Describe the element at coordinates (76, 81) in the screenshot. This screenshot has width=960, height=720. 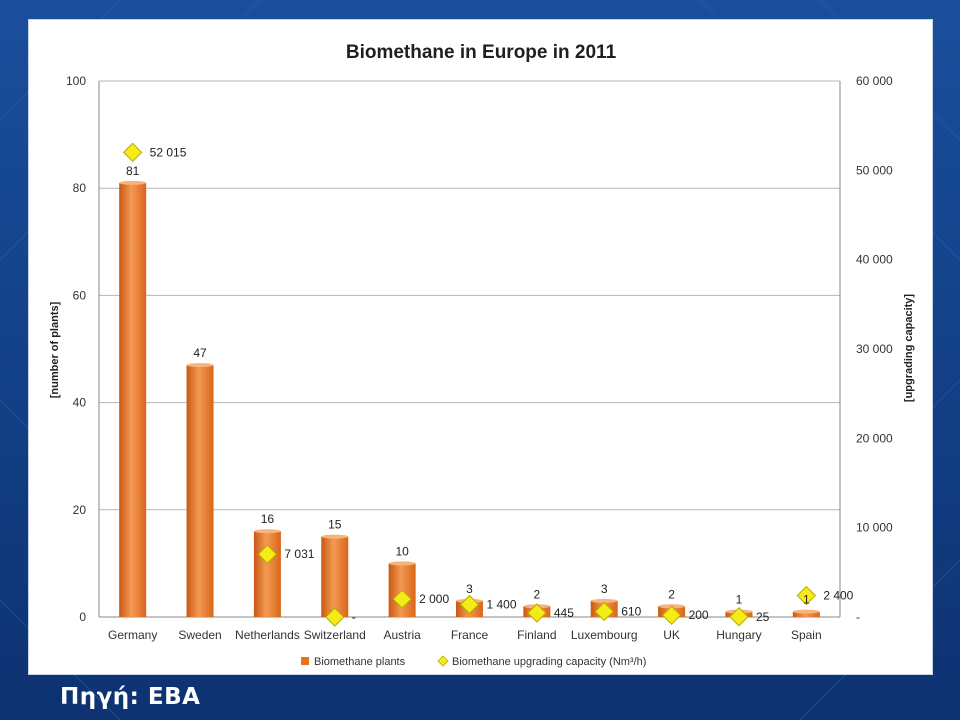
I see `y-left-tick-label: 100` at that location.